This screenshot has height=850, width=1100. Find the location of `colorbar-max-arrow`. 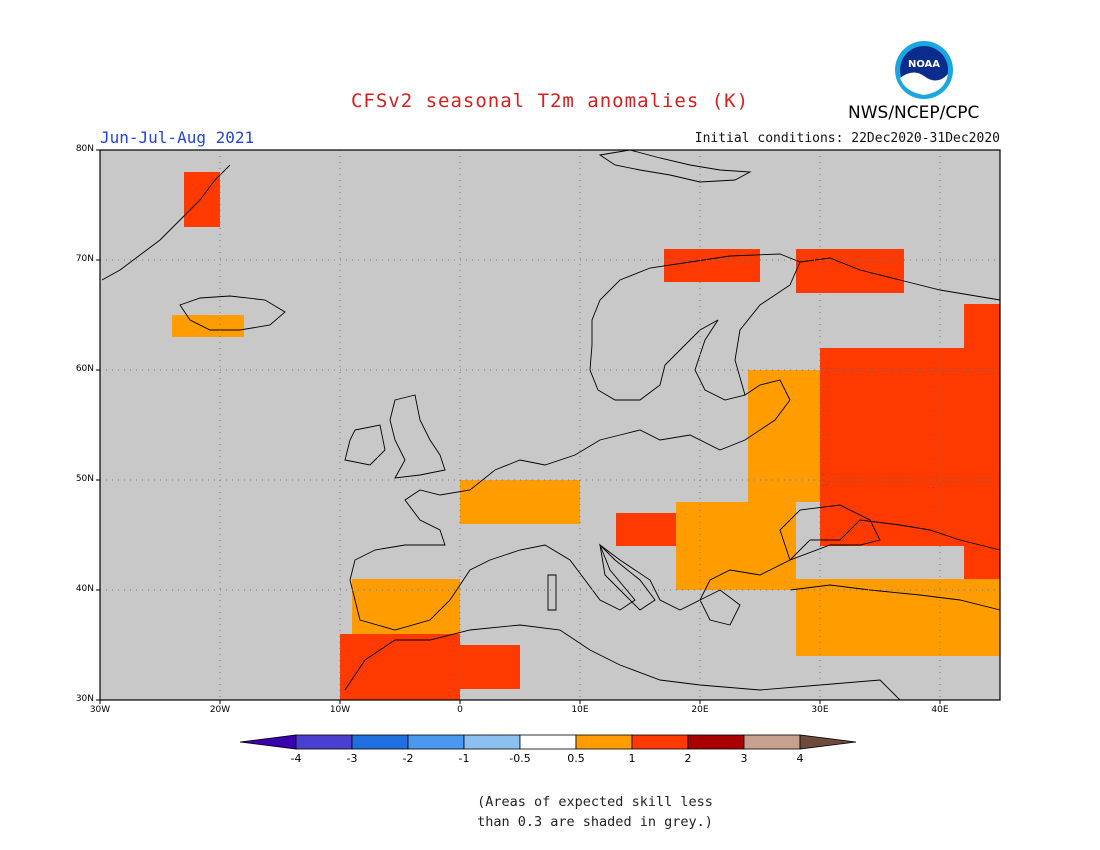

colorbar-max-arrow is located at coordinates (828, 742).